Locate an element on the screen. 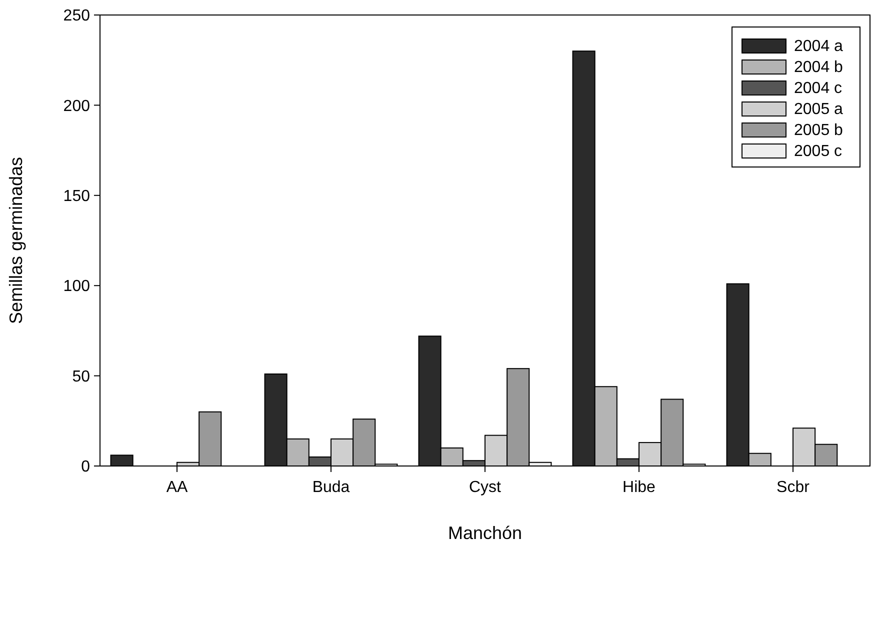  x-tick-label: Cyst is located at coordinates (485, 487).